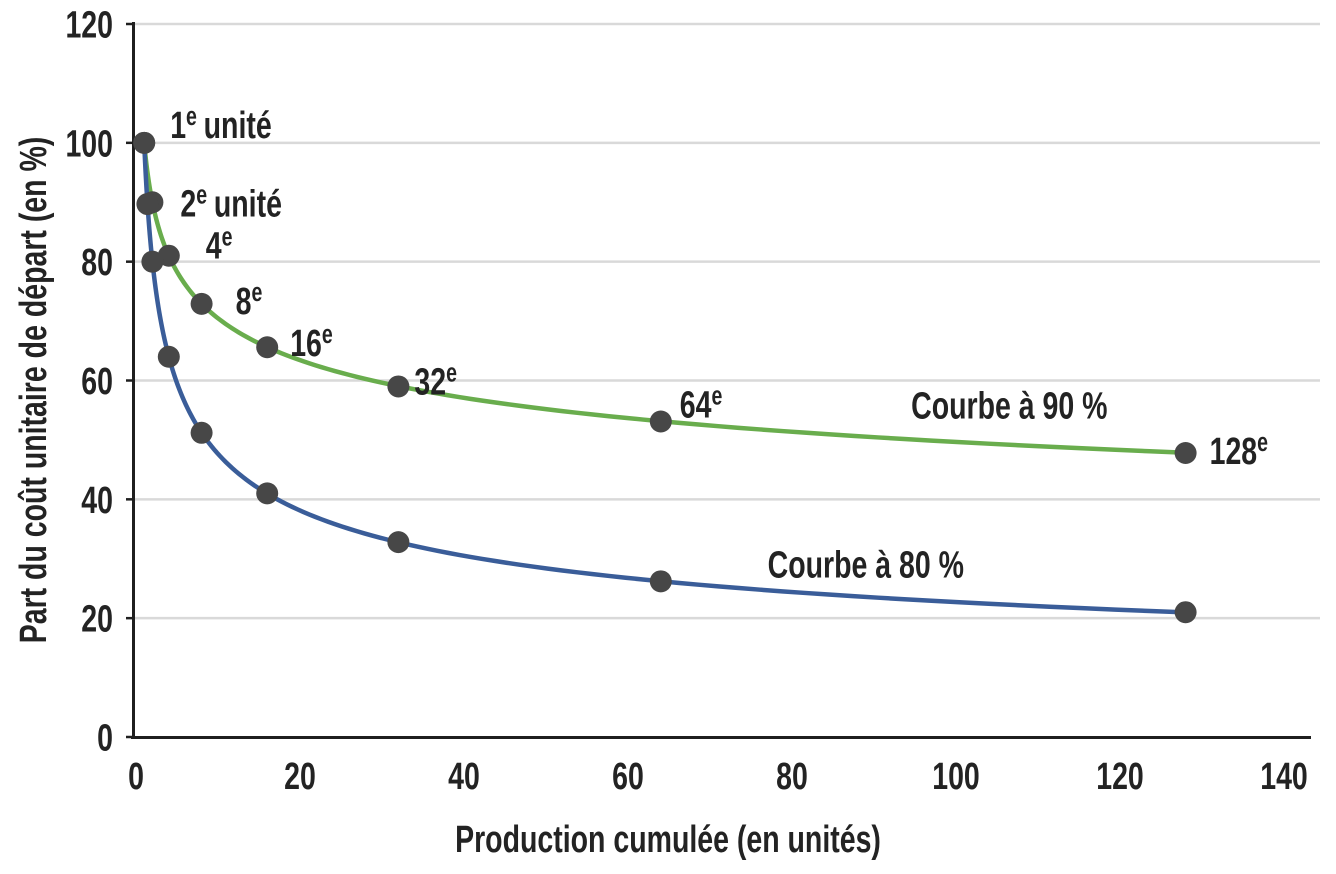 The width and height of the screenshot is (1336, 874). Describe the element at coordinates (97, 382) in the screenshot. I see `y-tick-label: 60` at that location.